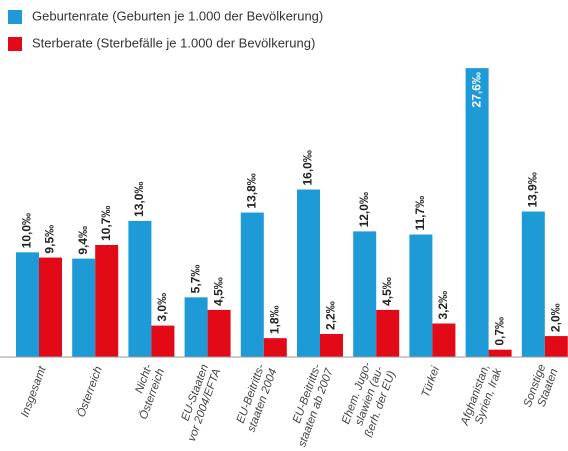 This screenshot has width=568, height=451. I want to click on x-tick-label: Türkei, so click(431, 382).